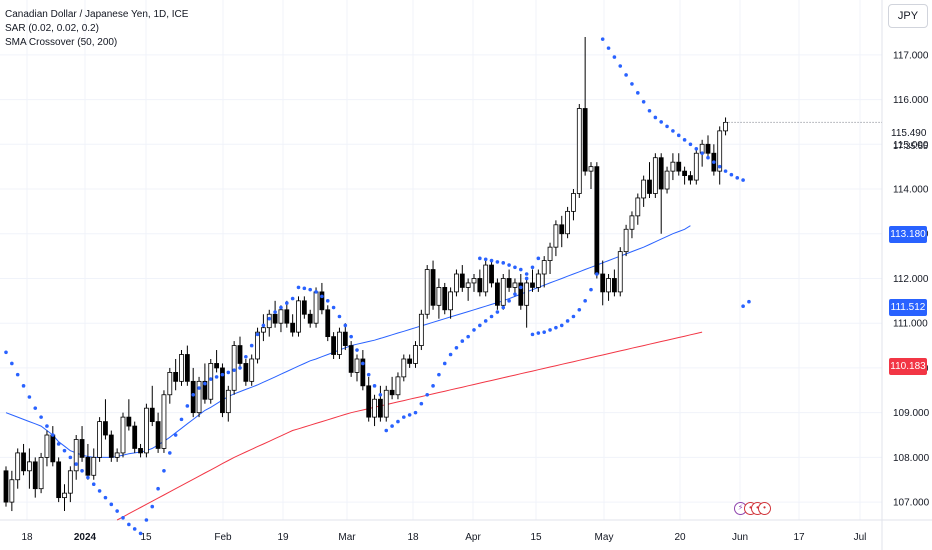 This screenshot has width=932, height=550. I want to click on last-price-label: 115.490, so click(909, 133).